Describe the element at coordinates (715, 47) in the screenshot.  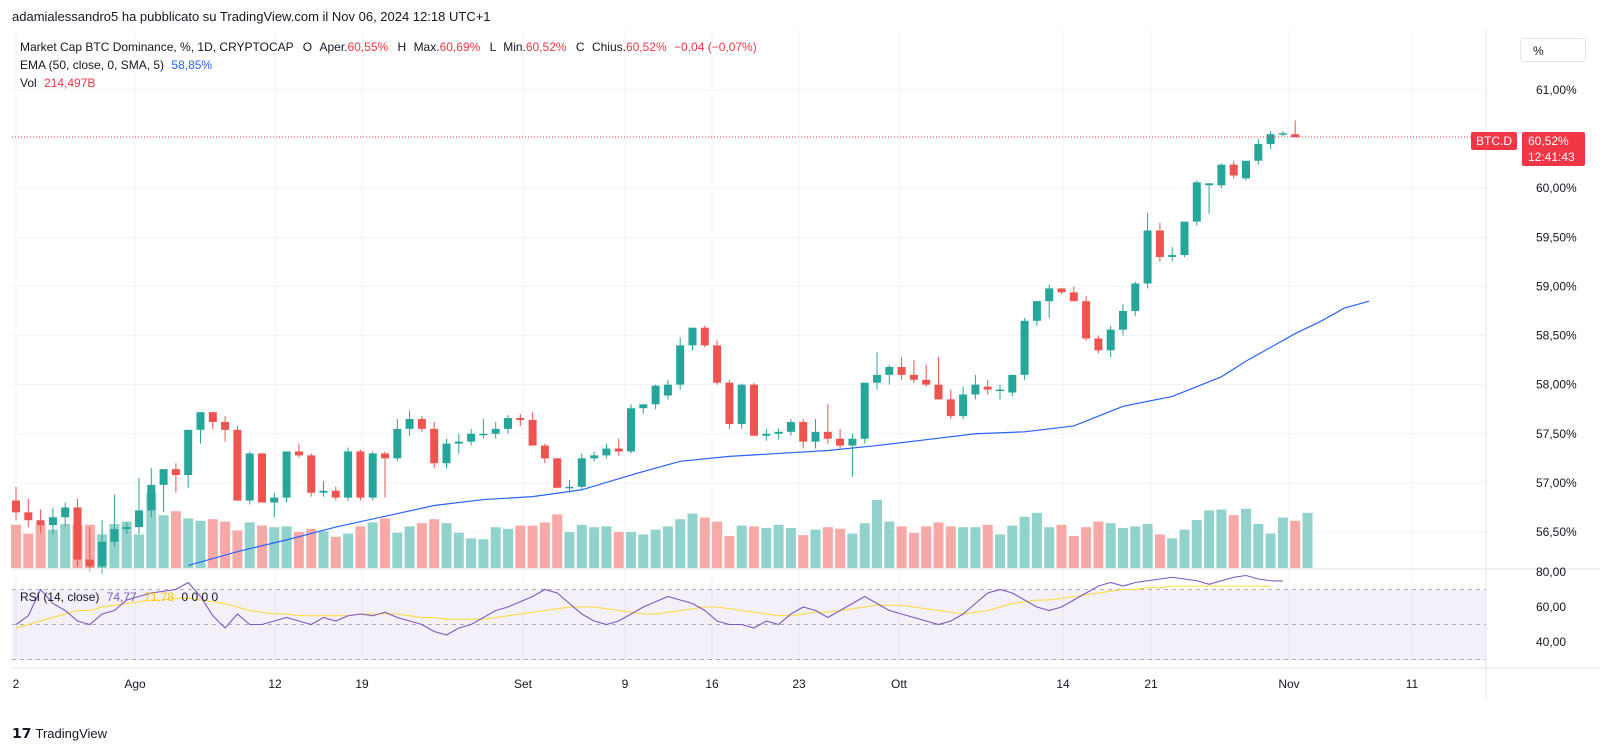
I see `change-value: −0,04 (−0,07%)` at that location.